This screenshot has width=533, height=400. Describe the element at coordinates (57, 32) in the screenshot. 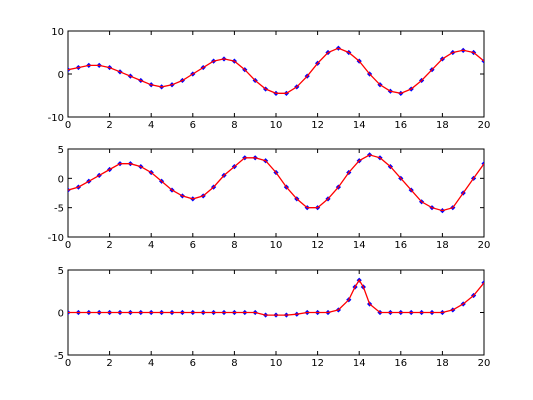

I see `y-tick-label: 10` at that location.